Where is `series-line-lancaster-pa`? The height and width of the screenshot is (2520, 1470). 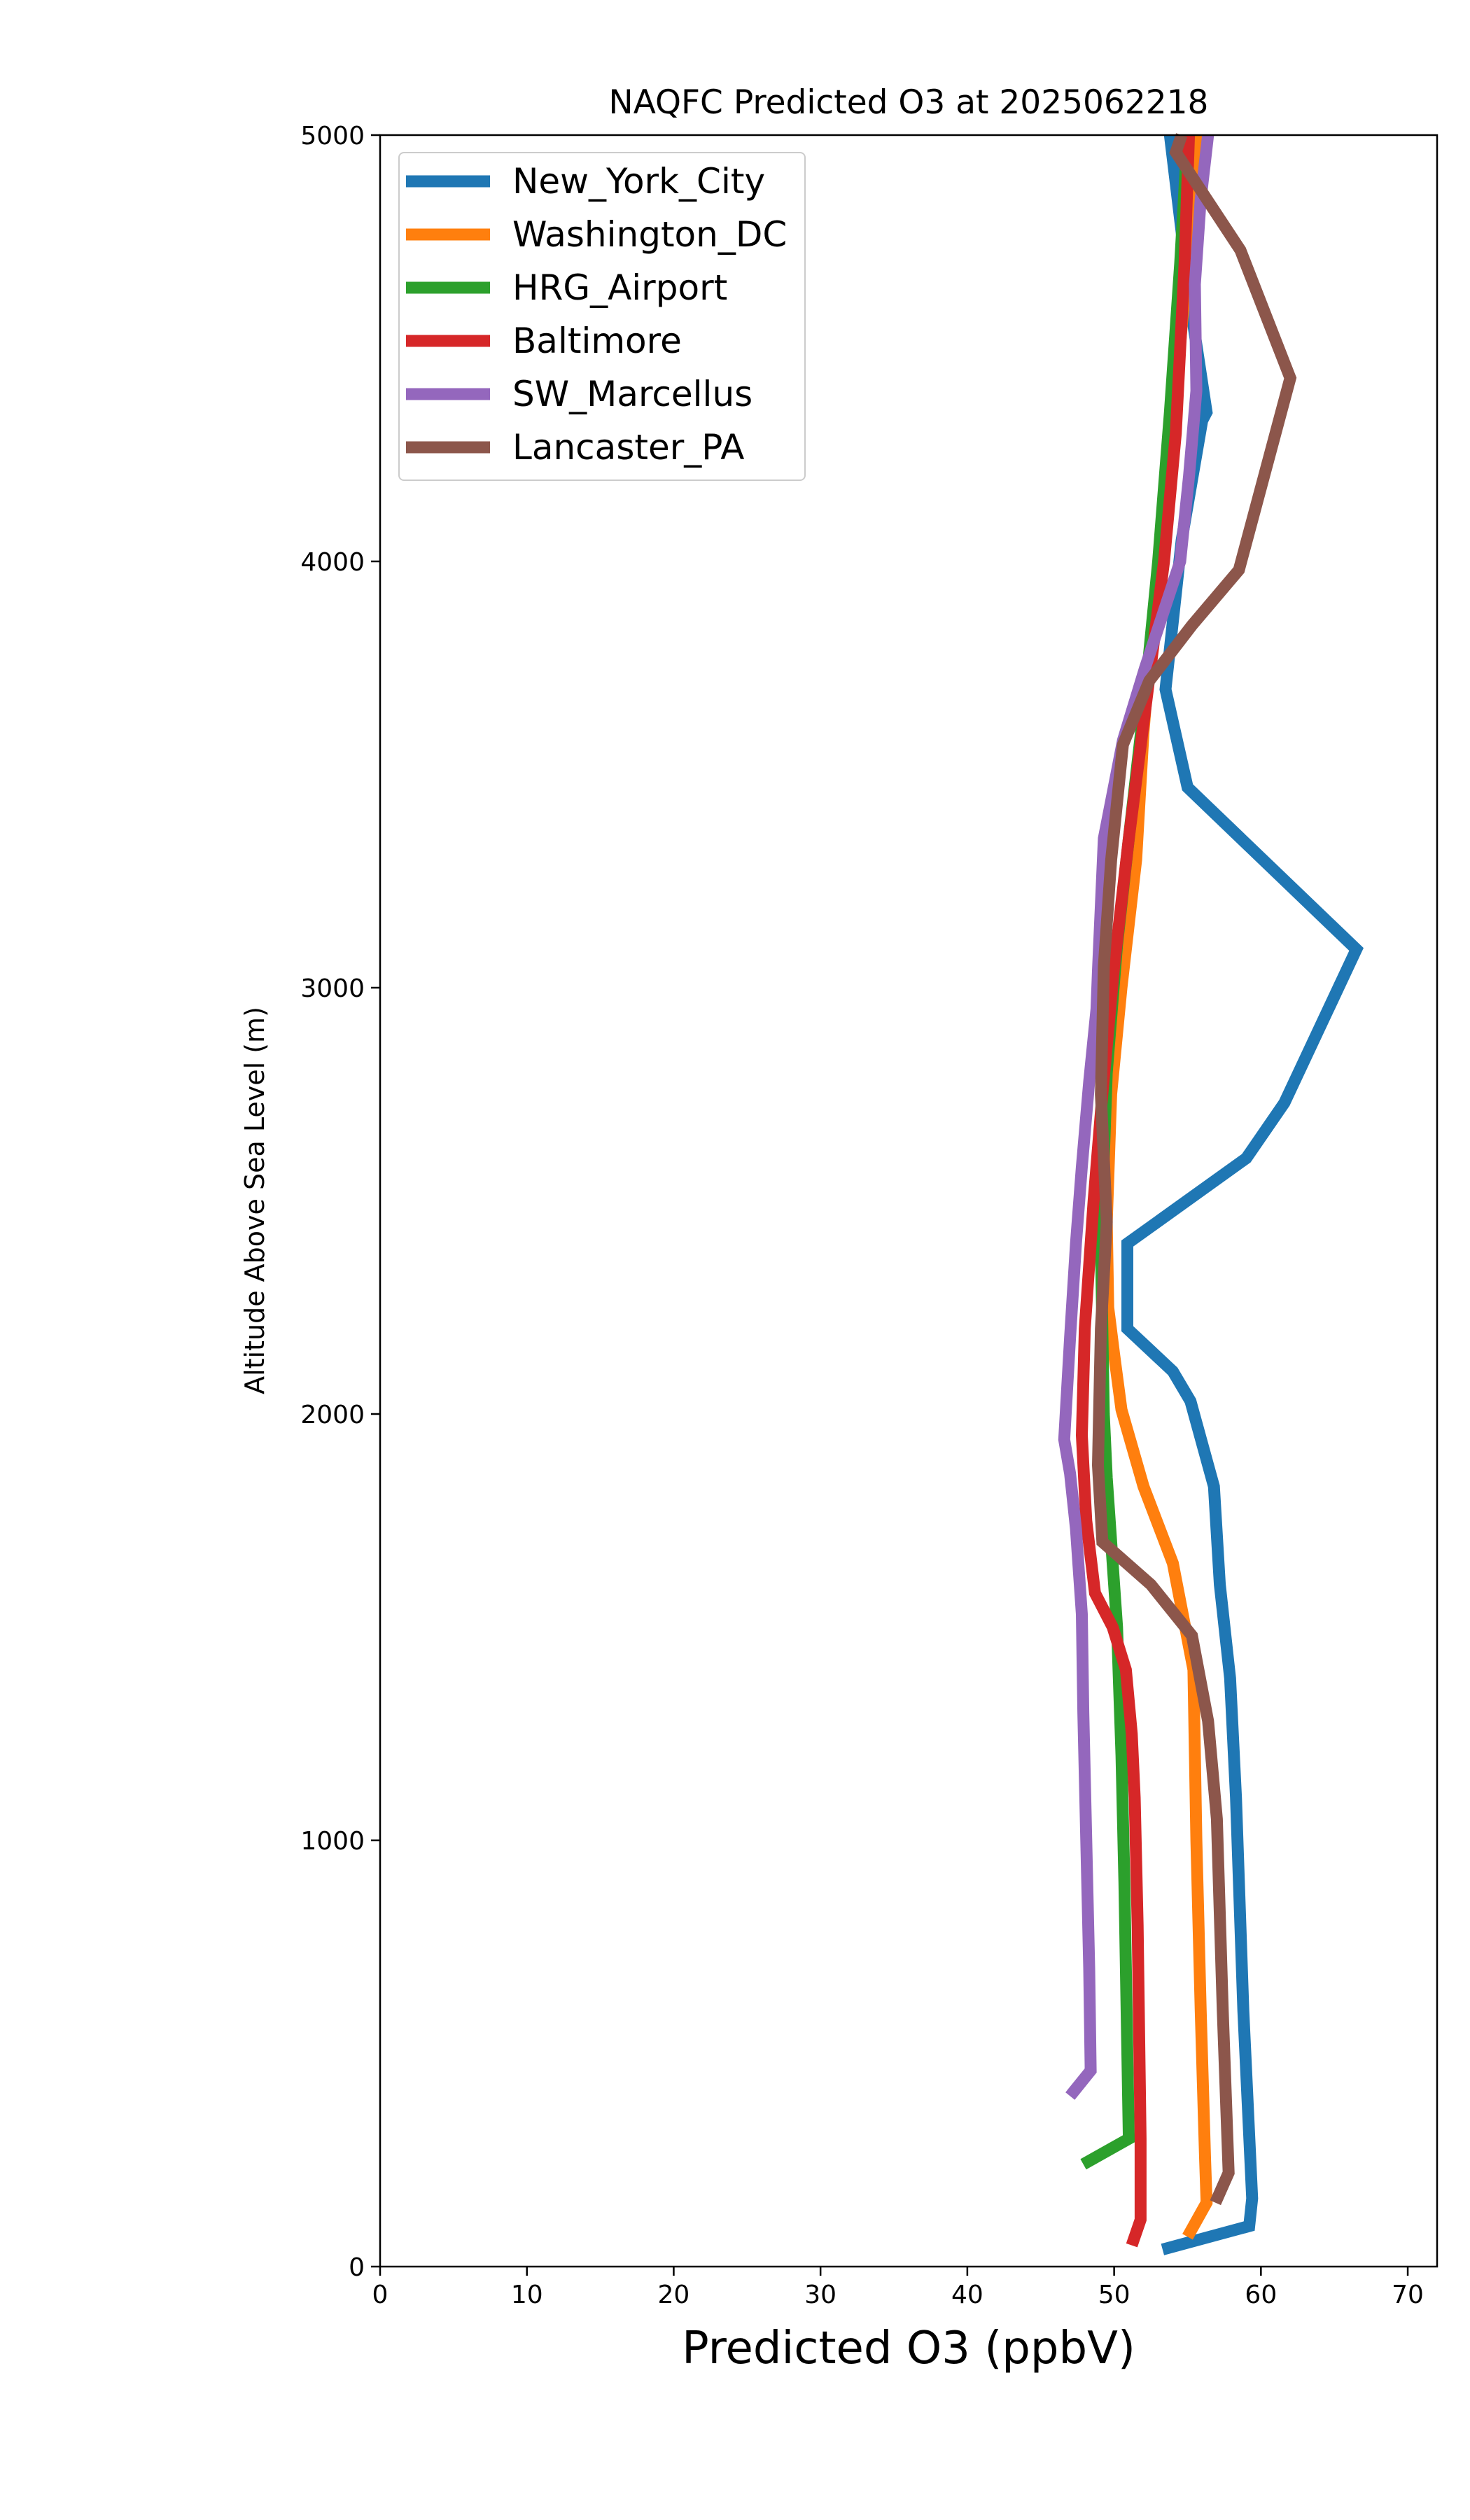
series-line-lancaster-pa is located at coordinates (1194, 1169).